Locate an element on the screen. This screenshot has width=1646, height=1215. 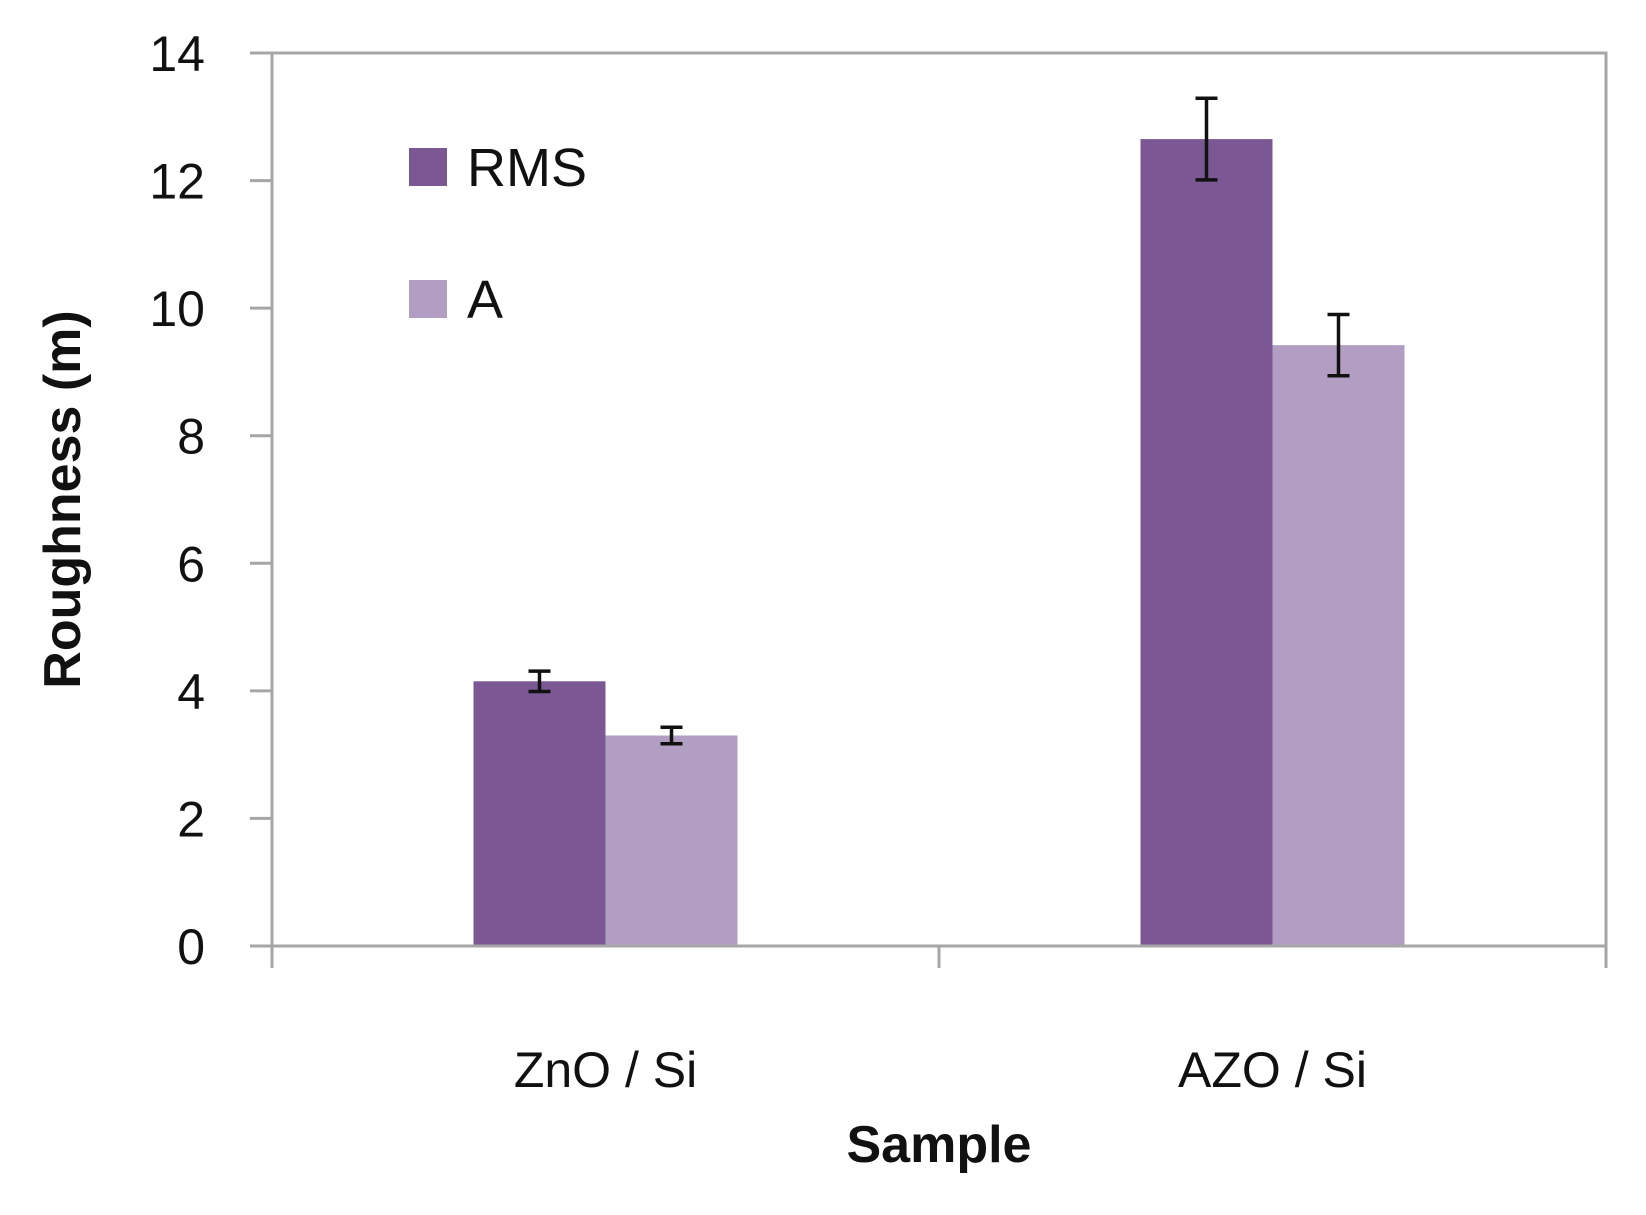
legend-label-rms: RMS is located at coordinates (527, 168).